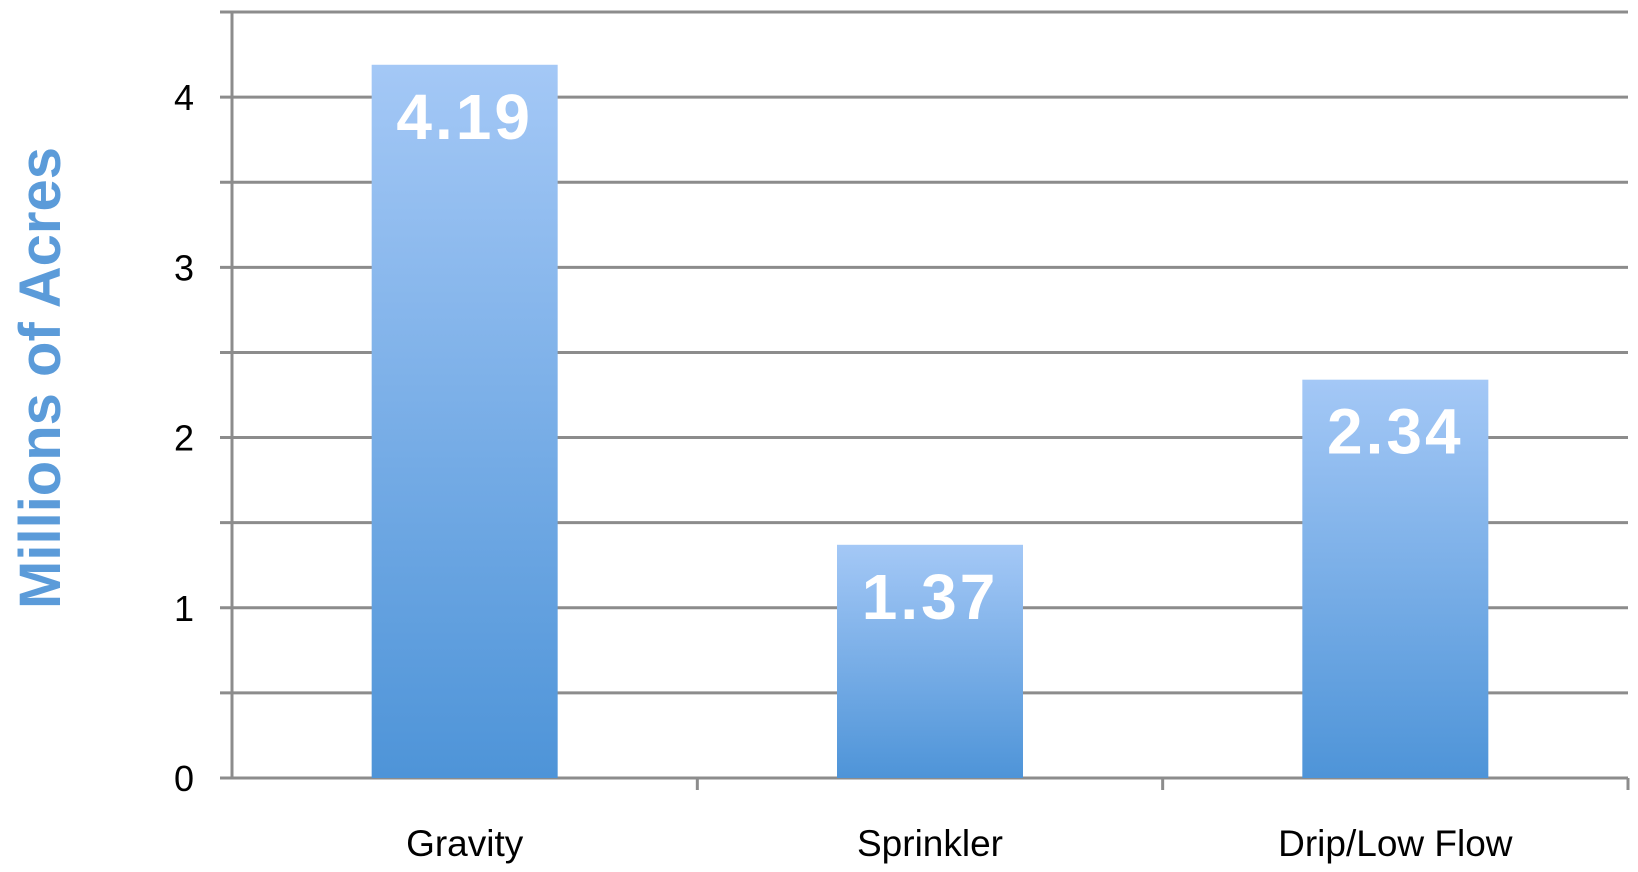 The width and height of the screenshot is (1638, 872). I want to click on y-tick-label: 1, so click(184, 608).